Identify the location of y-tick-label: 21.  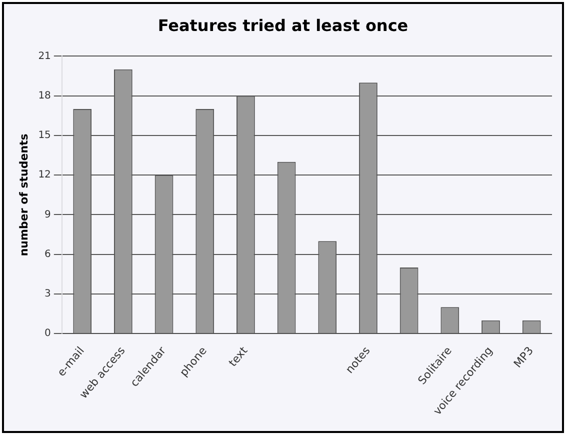
(44, 56).